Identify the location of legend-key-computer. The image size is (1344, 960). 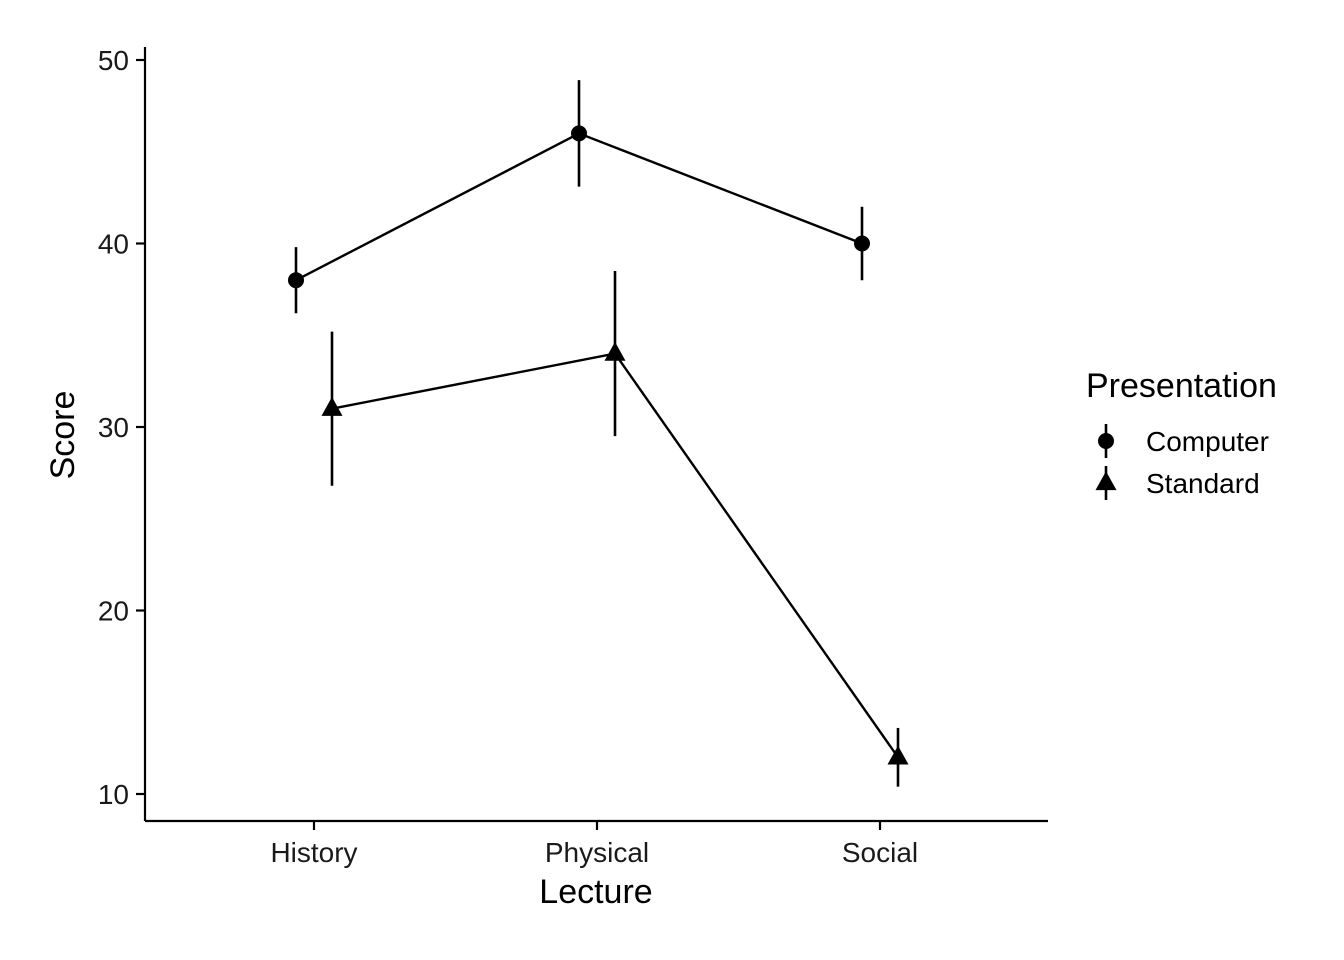
(1106, 441).